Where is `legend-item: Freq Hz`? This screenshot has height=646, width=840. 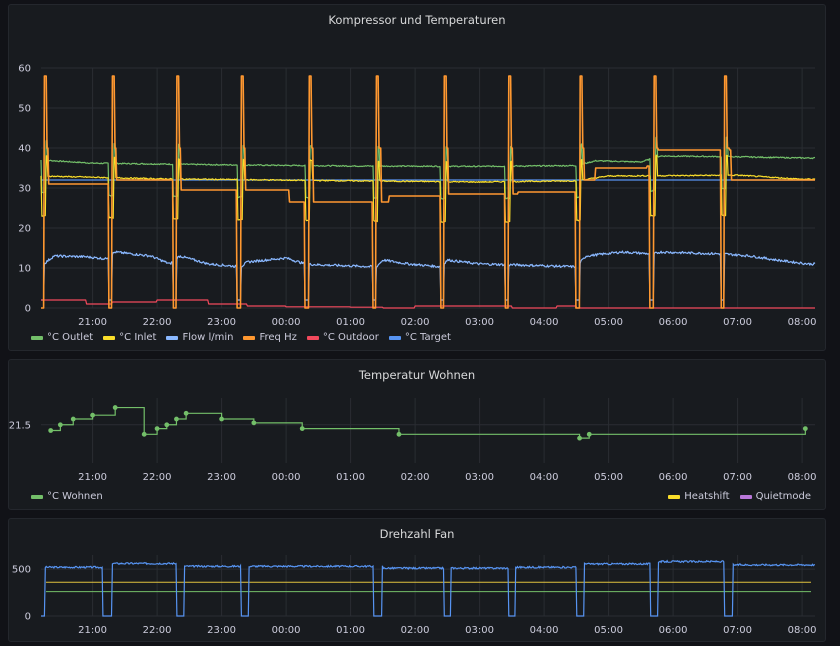
legend-item: Freq Hz is located at coordinates (270, 337).